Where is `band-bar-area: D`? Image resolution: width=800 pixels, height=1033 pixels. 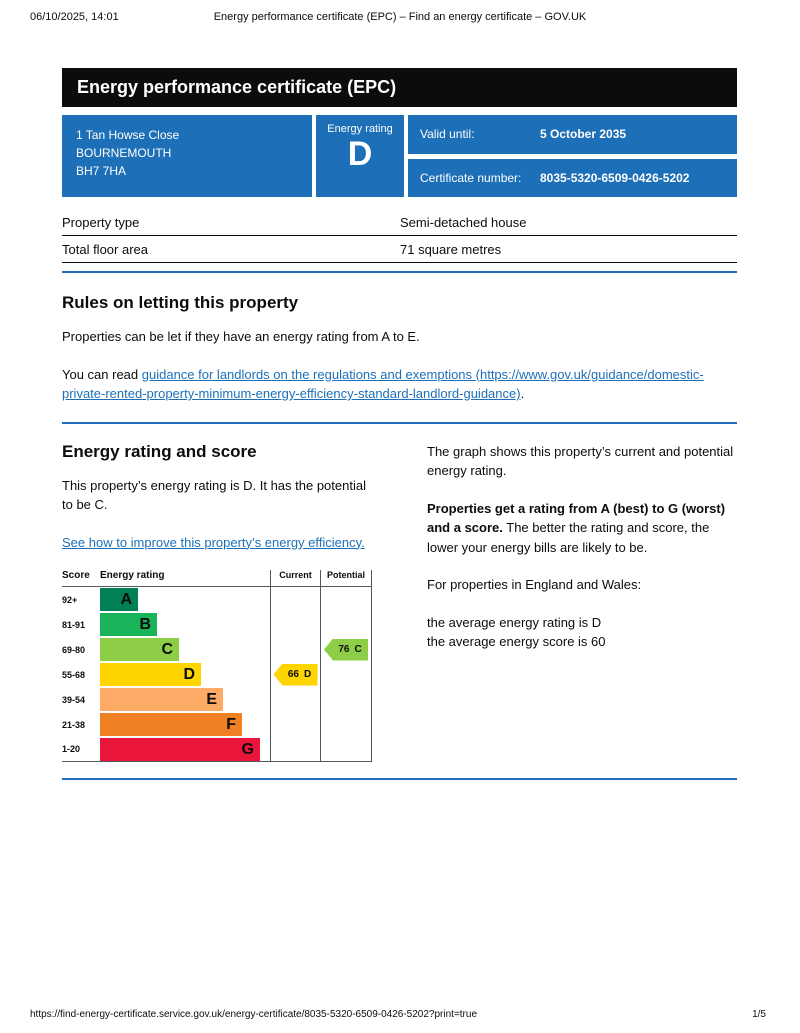 band-bar-area: D is located at coordinates (185, 674).